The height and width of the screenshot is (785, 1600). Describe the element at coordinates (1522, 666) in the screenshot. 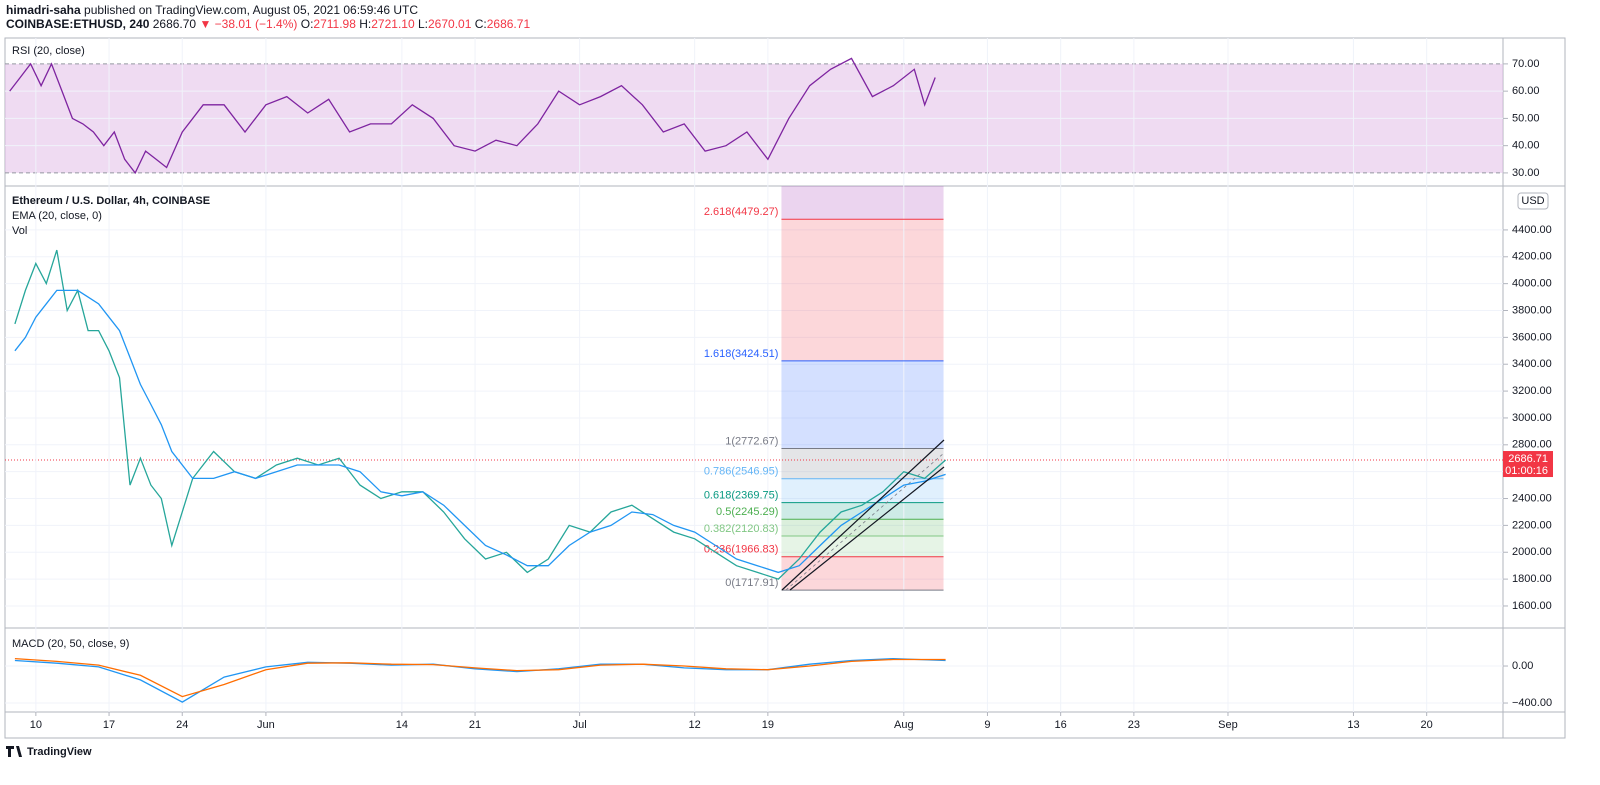

I see `y-tick-label: 0.00` at that location.